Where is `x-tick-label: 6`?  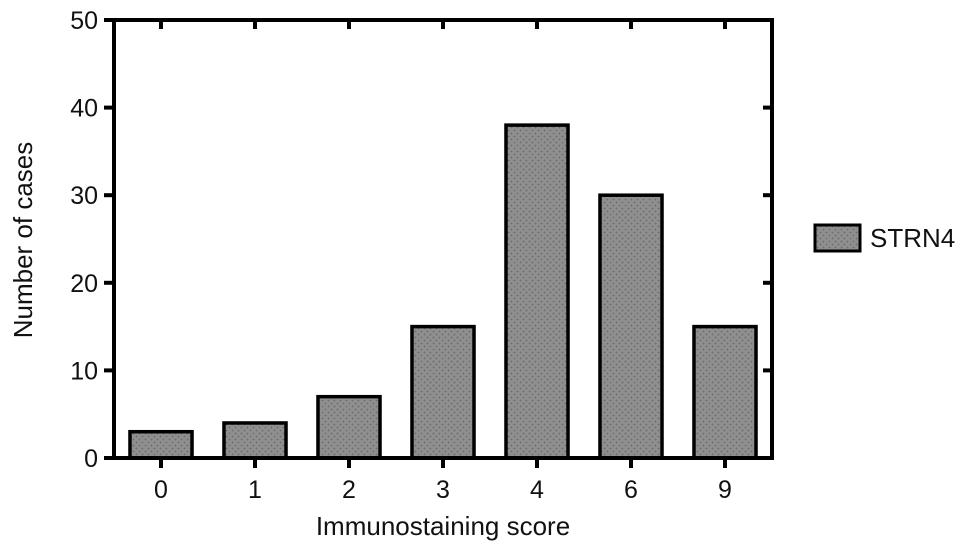
x-tick-label: 6 is located at coordinates (631, 490).